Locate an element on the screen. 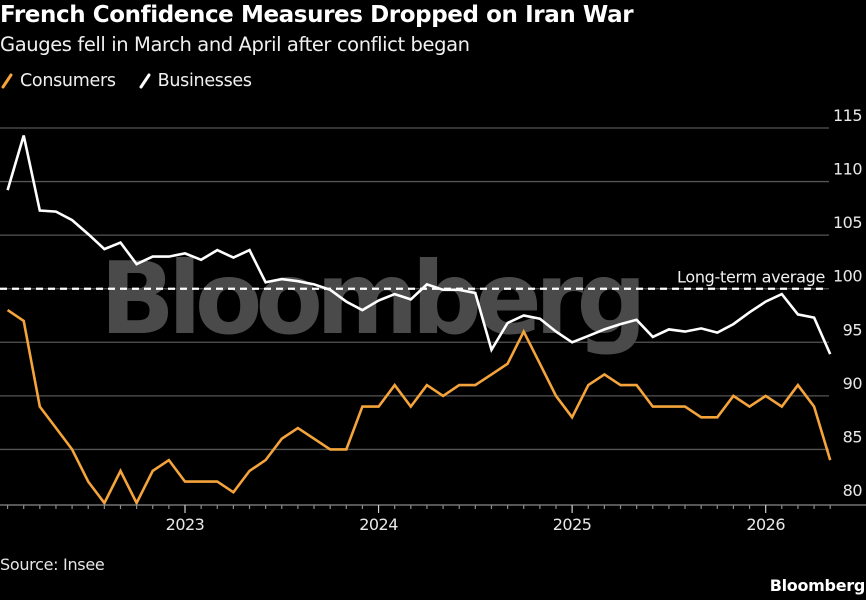 Image resolution: width=866 pixels, height=600 pixels. legend-item-businesses: Businesses is located at coordinates (195, 81).